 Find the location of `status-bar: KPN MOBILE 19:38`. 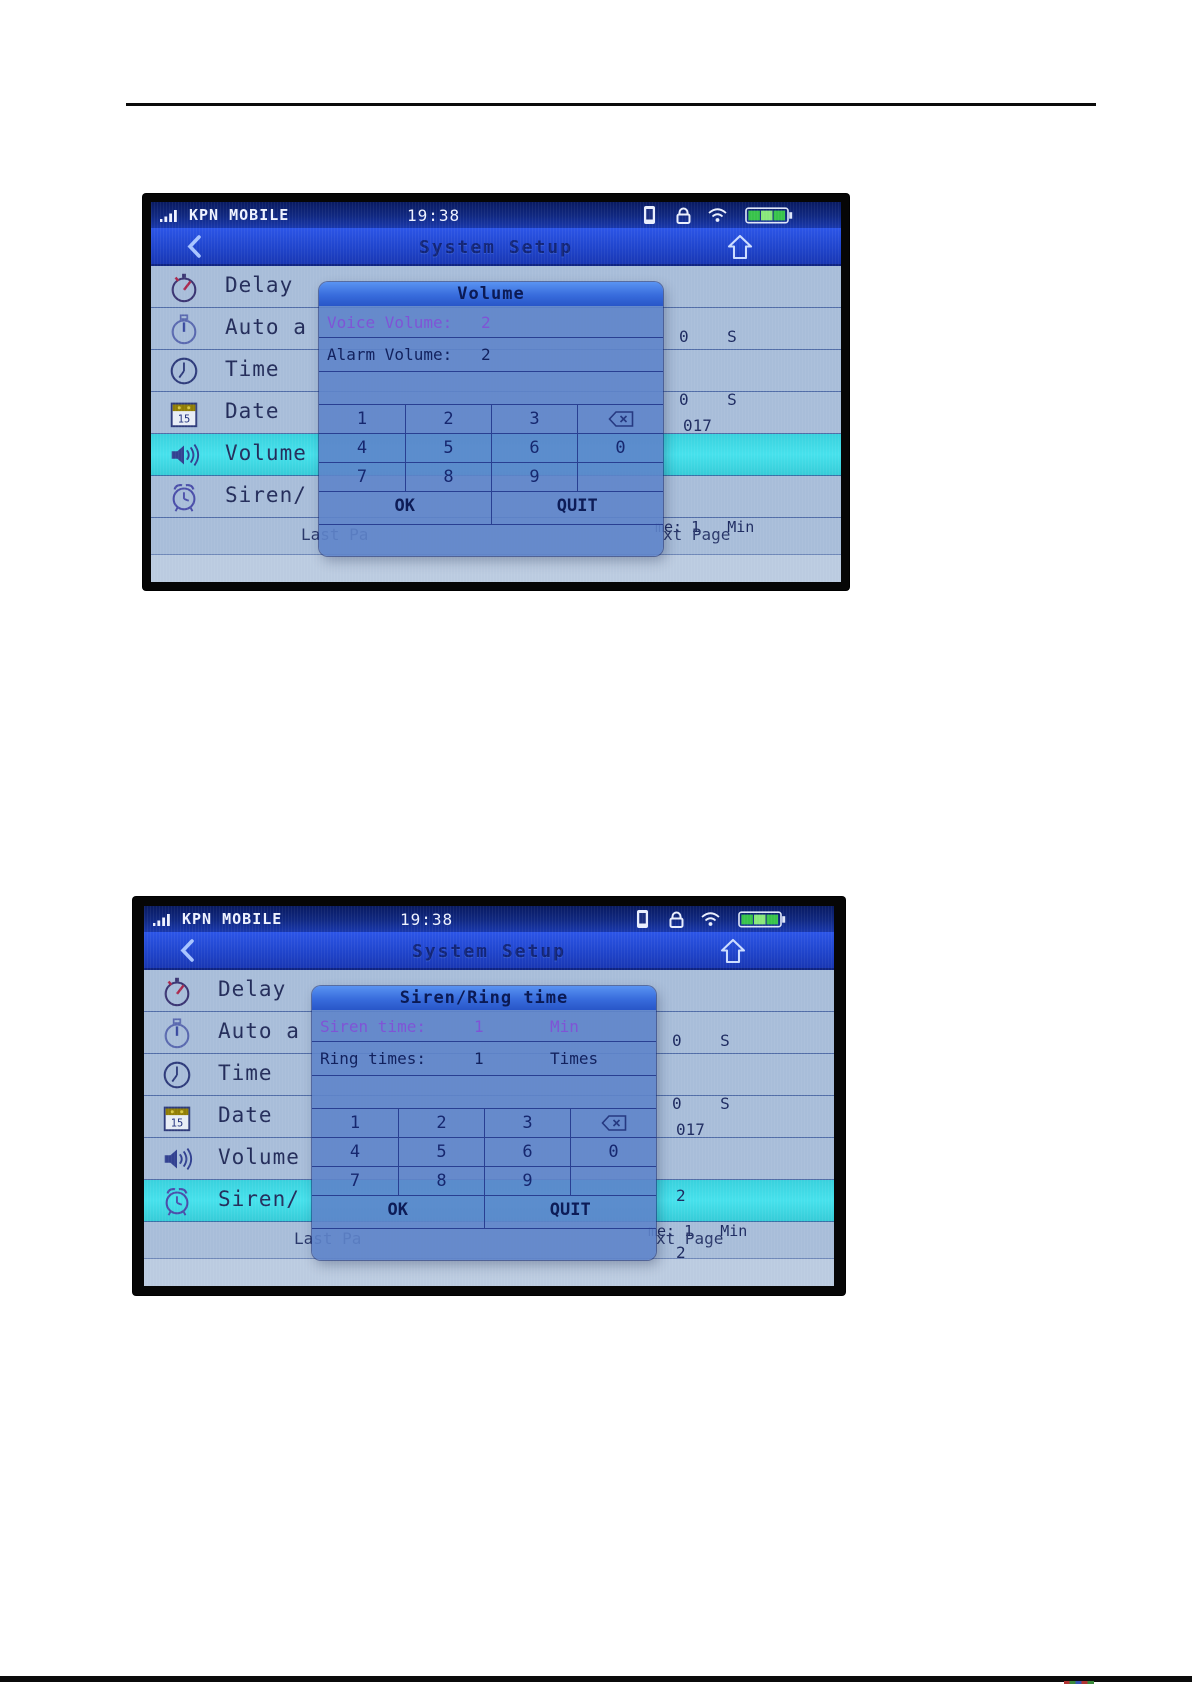

status-bar: KPN MOBILE 19:38 is located at coordinates (489, 919).